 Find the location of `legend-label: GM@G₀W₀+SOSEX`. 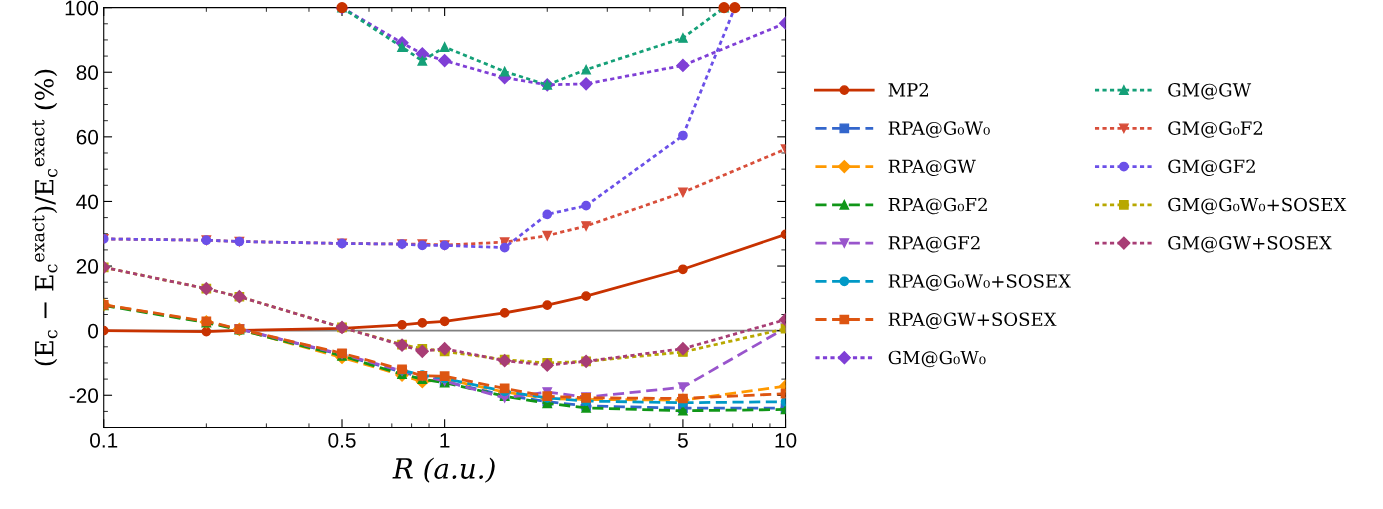

legend-label: GM@G₀W₀+SOSEX is located at coordinates (1257, 206).